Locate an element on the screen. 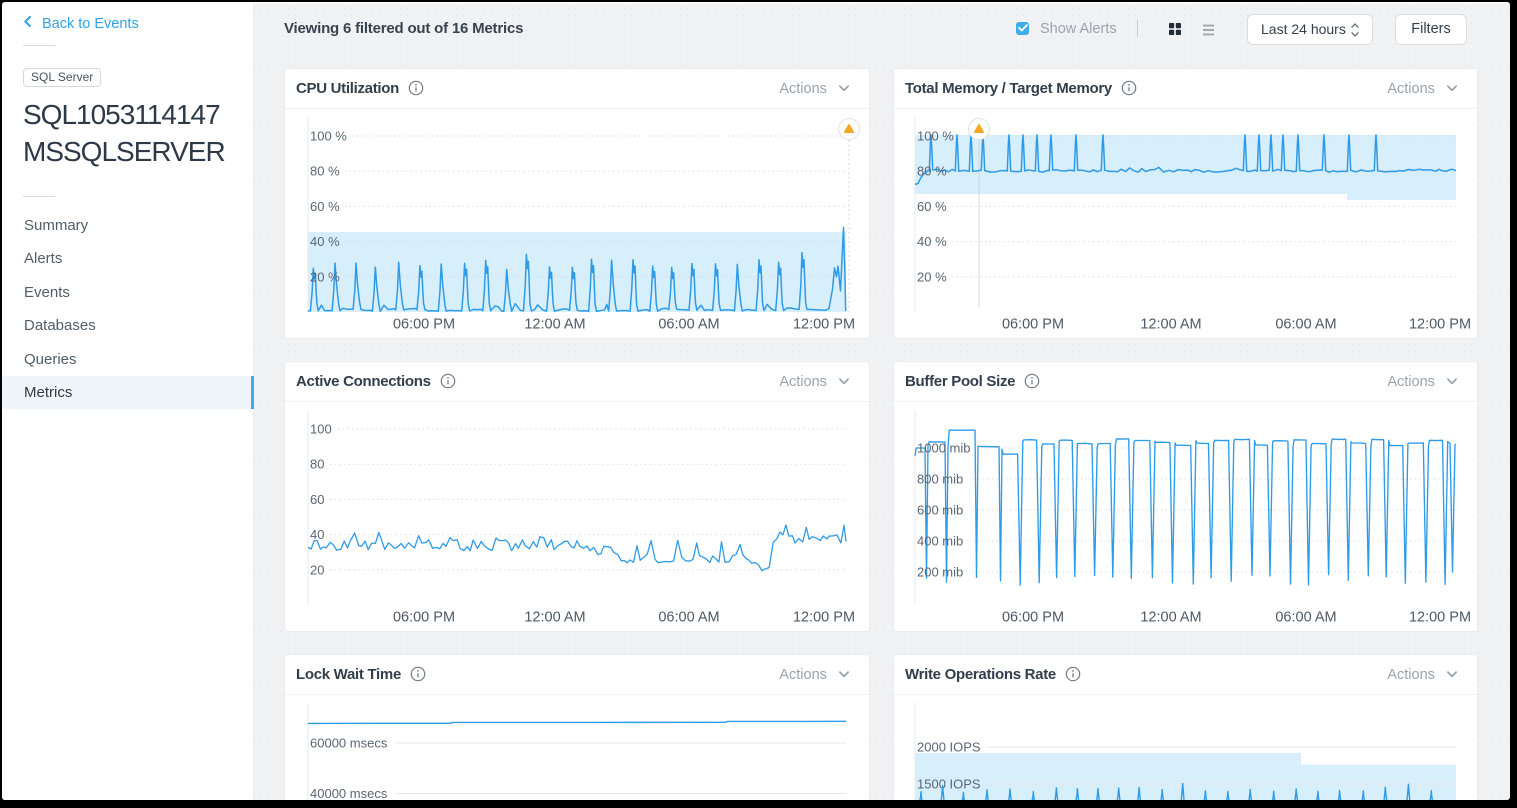 The width and height of the screenshot is (1517, 808). svg-text: 40000 msecs is located at coordinates (349, 793).